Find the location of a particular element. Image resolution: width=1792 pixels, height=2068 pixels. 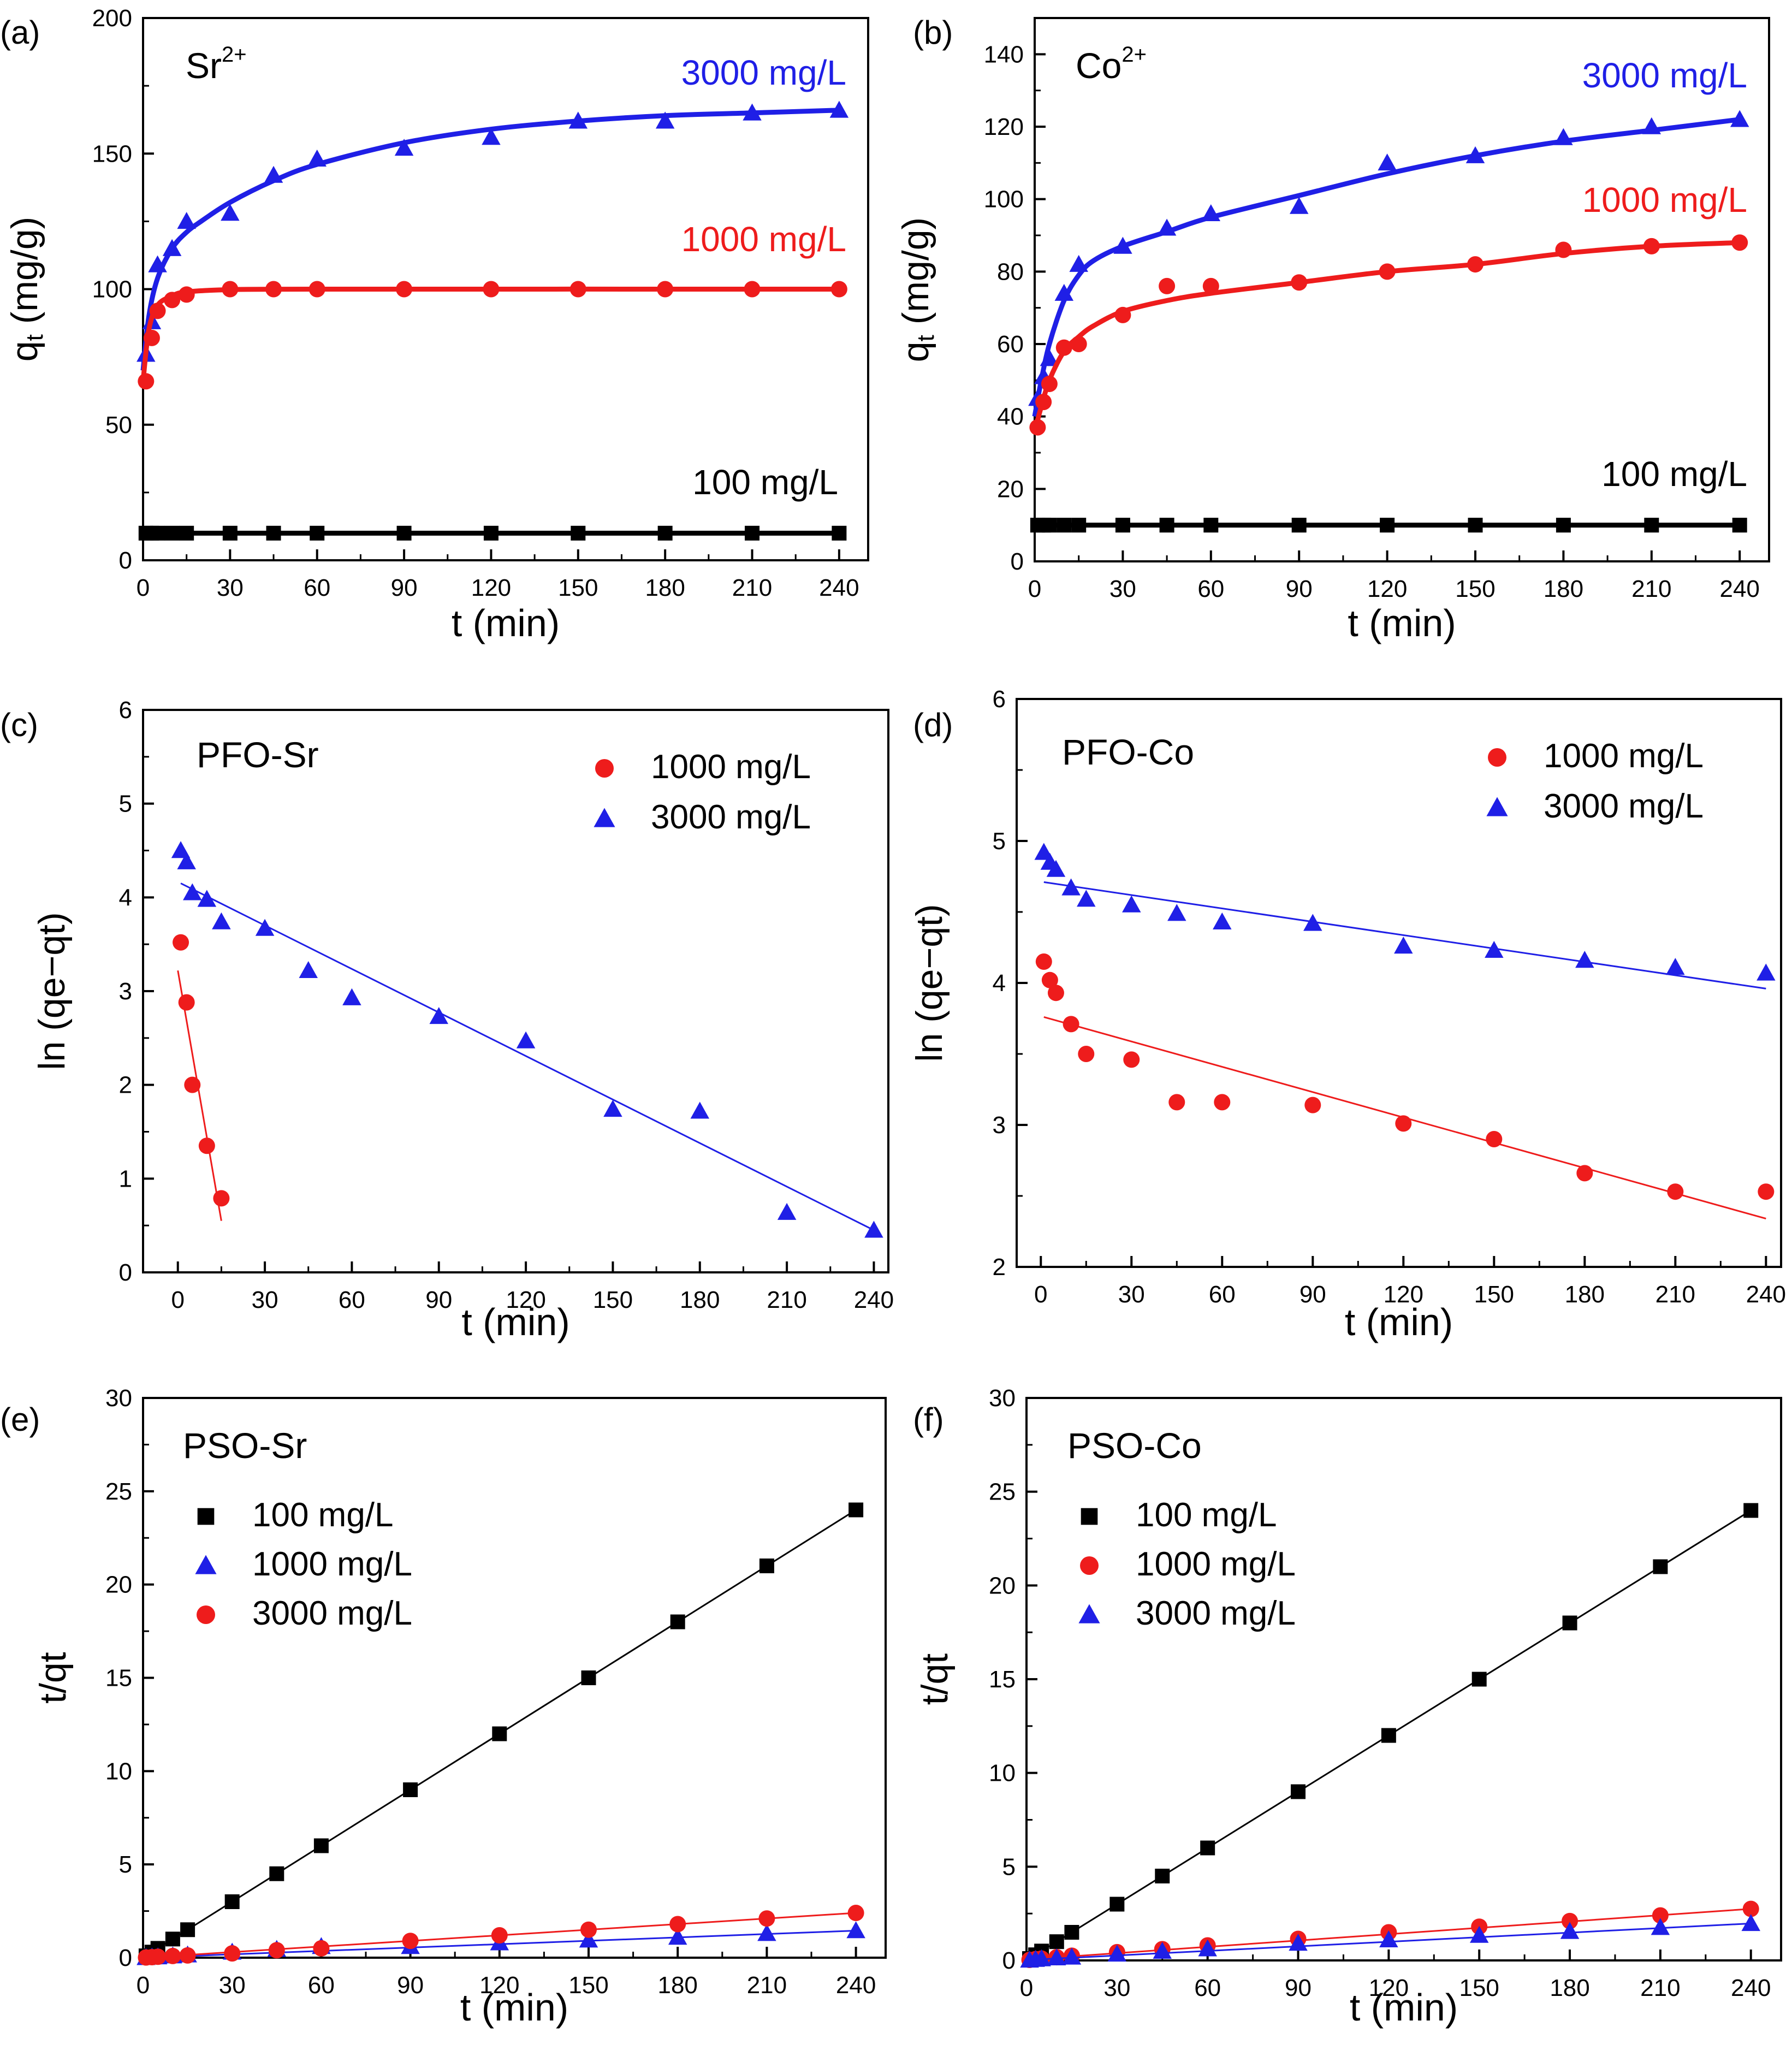

panel-title: PFO-Co is located at coordinates (1128, 752).